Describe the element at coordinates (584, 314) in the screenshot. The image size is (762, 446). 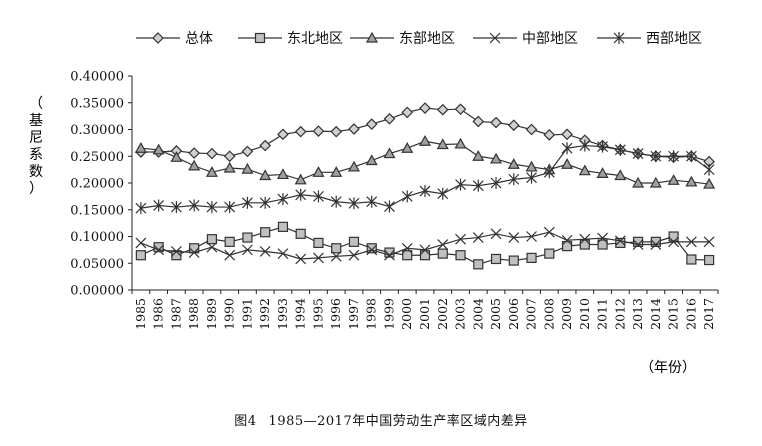
I see `x-tick-label: 2010` at that location.